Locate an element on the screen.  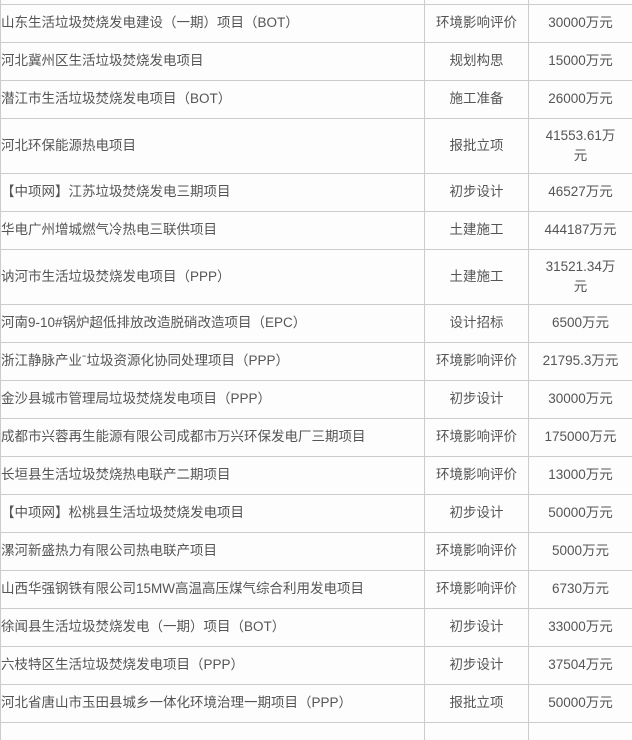
table-row: 【中项网】松桃县生活垃圾焚烧发电项目 初步设计 50000万元 is located at coordinates (316, 513).